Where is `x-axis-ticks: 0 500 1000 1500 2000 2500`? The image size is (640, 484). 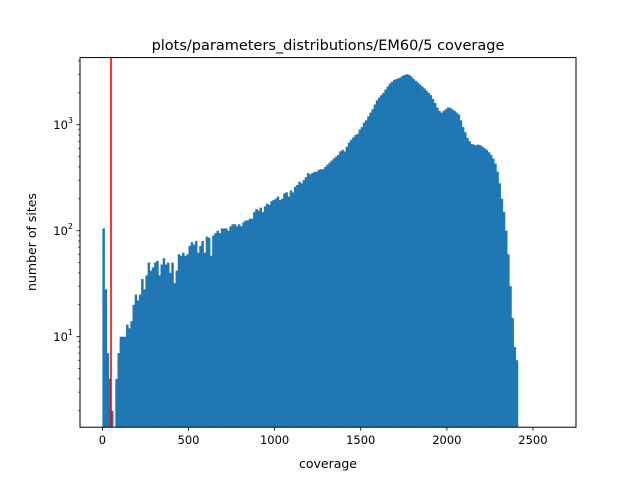
x-axis-ticks: 0 500 1000 1500 2000 2500 is located at coordinates (323, 437).